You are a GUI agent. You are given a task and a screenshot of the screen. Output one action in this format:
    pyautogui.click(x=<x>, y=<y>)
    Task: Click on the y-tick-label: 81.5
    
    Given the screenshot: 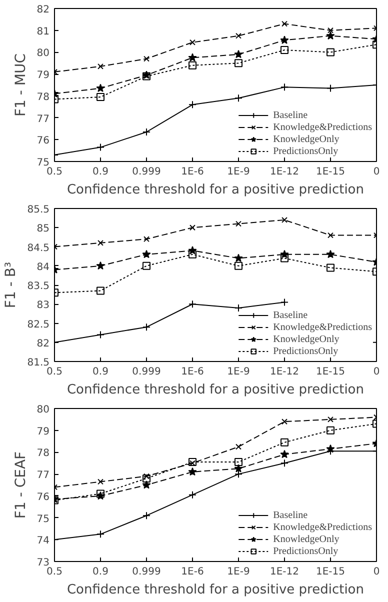 What is the action you would take?
    pyautogui.click(x=38, y=363)
    